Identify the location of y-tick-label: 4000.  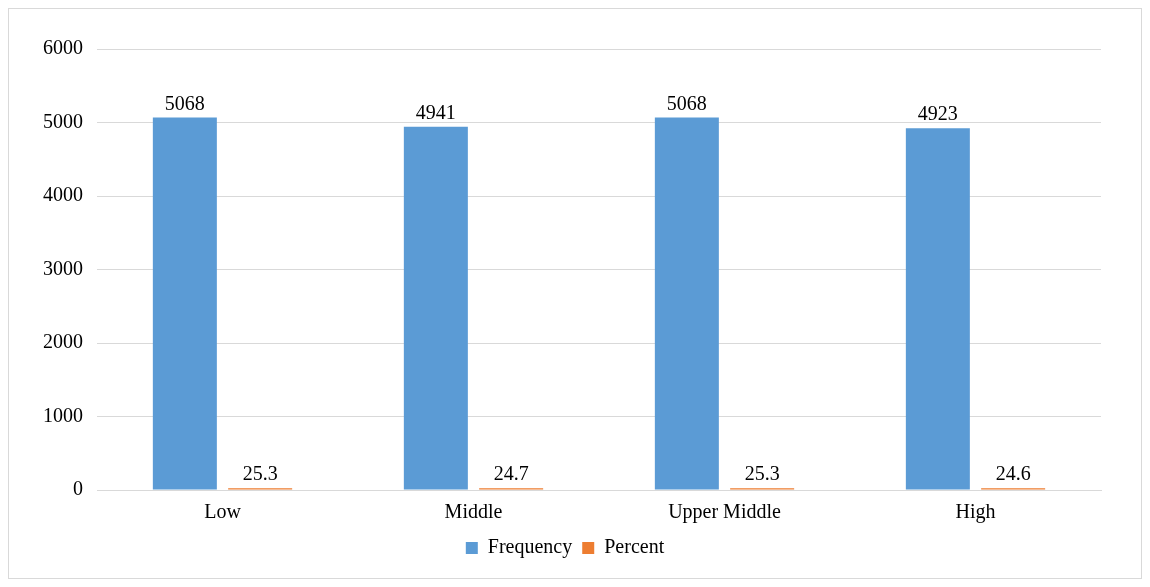
(63, 194).